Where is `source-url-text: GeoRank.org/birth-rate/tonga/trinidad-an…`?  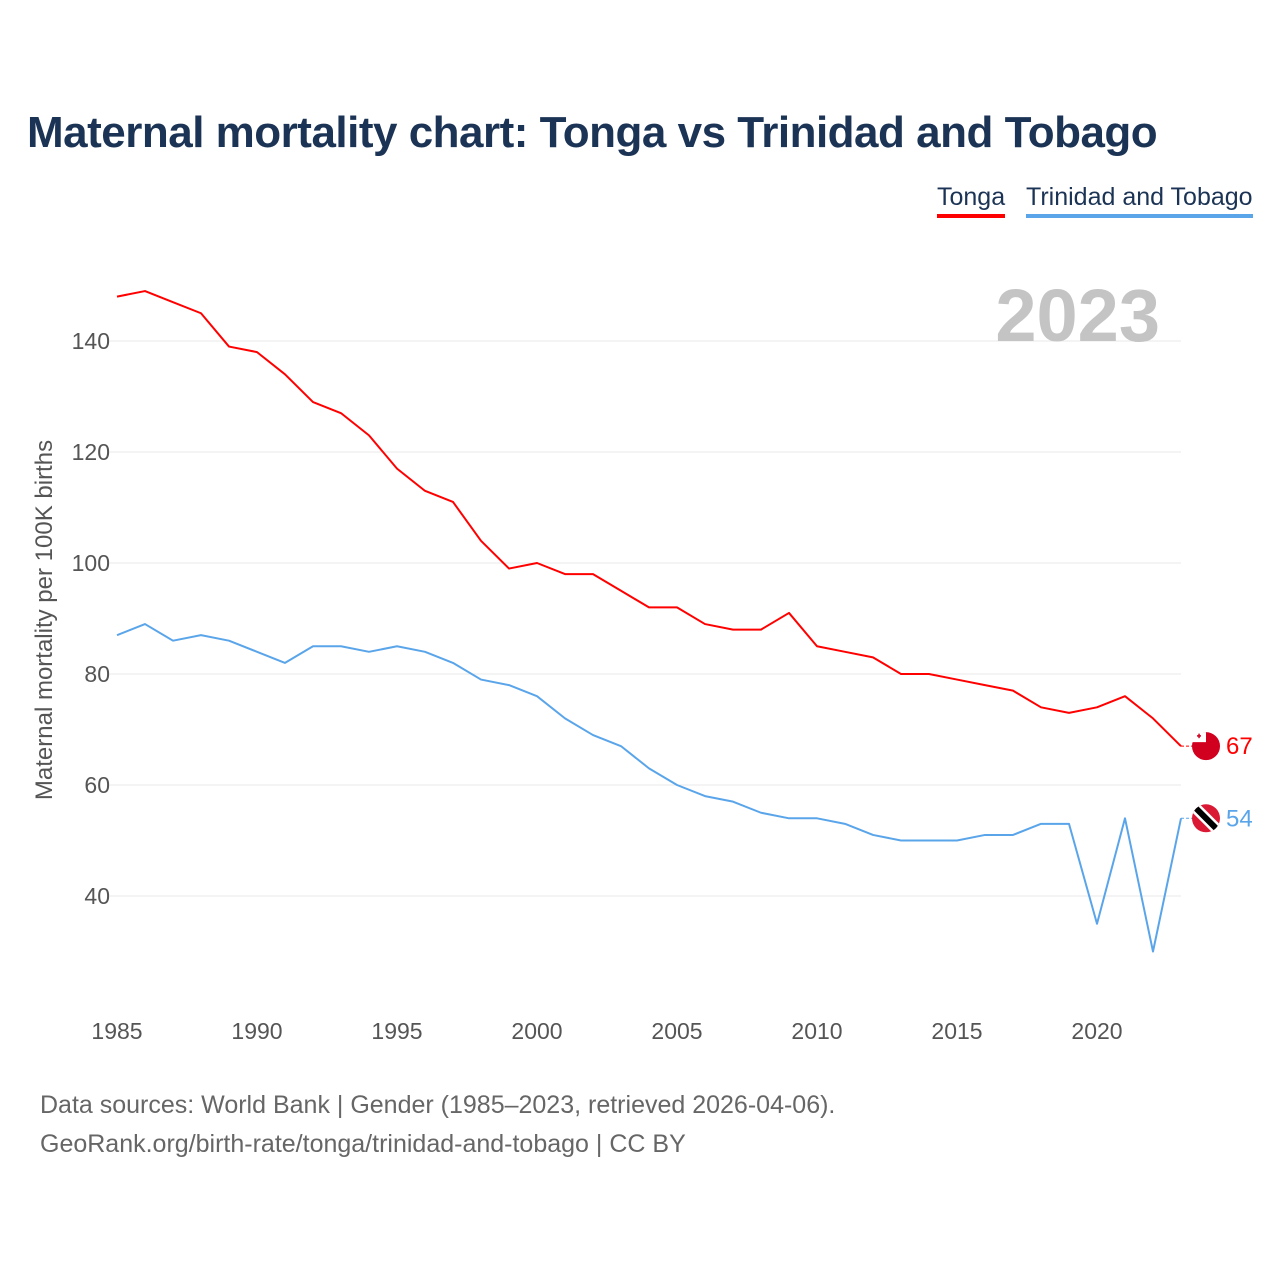
source-url-text: GeoRank.org/birth-rate/tonga/trinidad-an… is located at coordinates (363, 1144).